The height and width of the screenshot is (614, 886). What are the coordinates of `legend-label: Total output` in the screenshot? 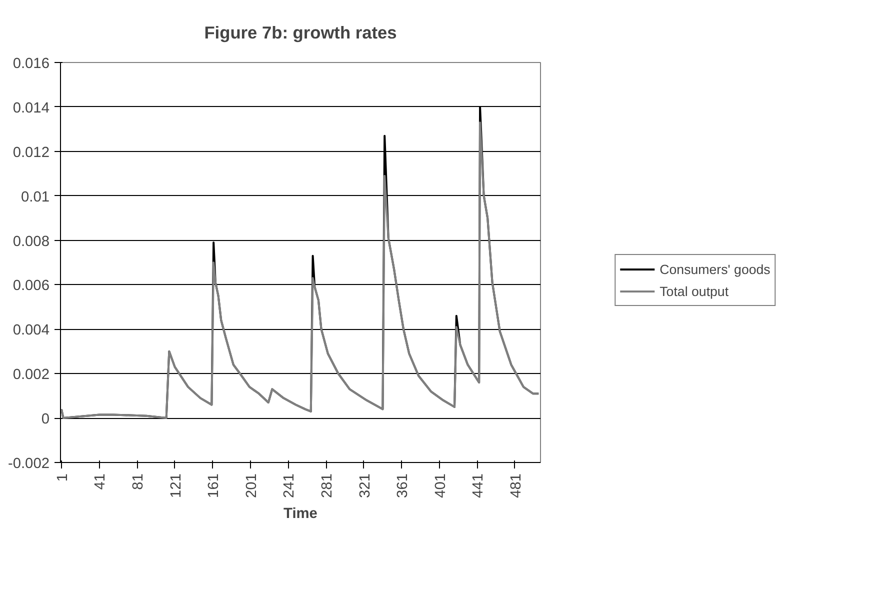 It's located at (694, 291).